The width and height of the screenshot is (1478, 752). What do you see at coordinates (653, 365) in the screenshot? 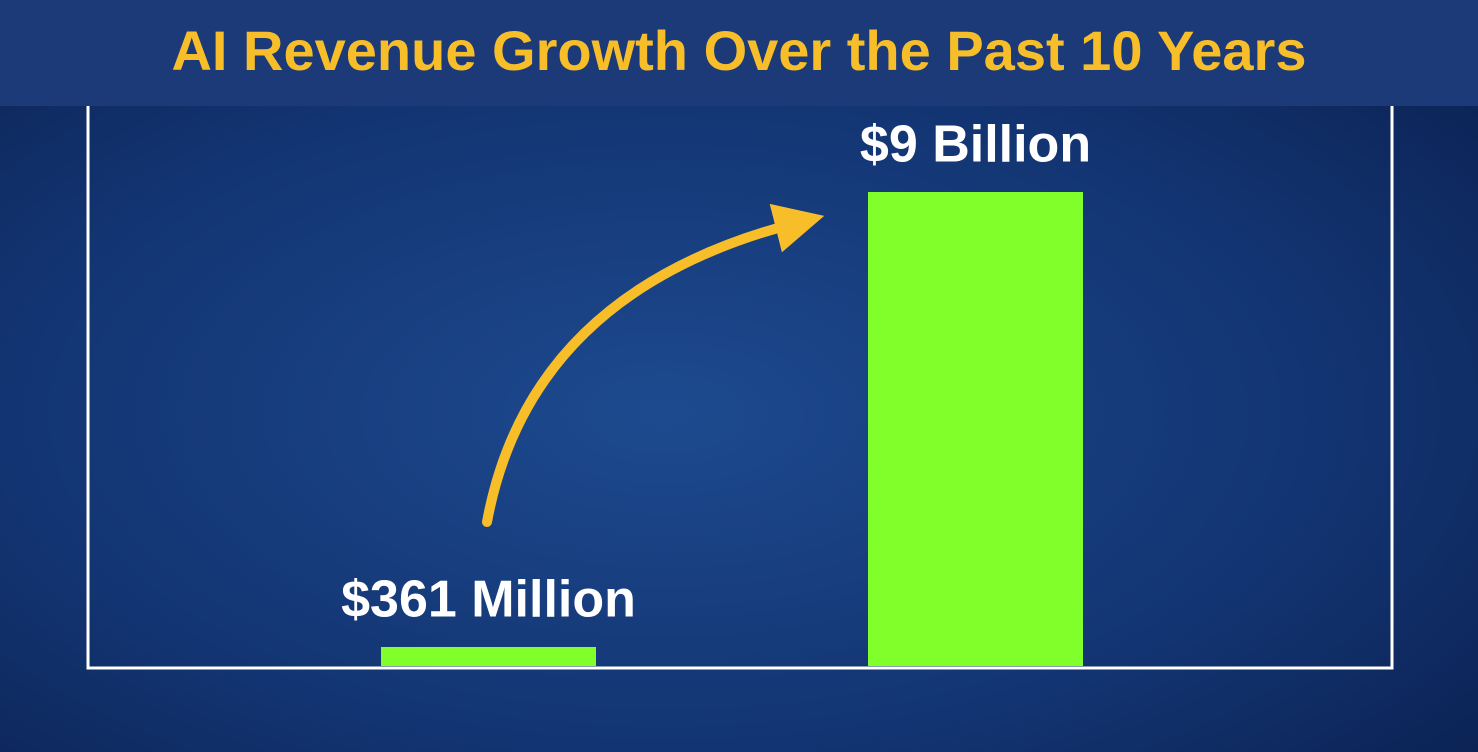
I see `growth-arrow` at bounding box center [653, 365].